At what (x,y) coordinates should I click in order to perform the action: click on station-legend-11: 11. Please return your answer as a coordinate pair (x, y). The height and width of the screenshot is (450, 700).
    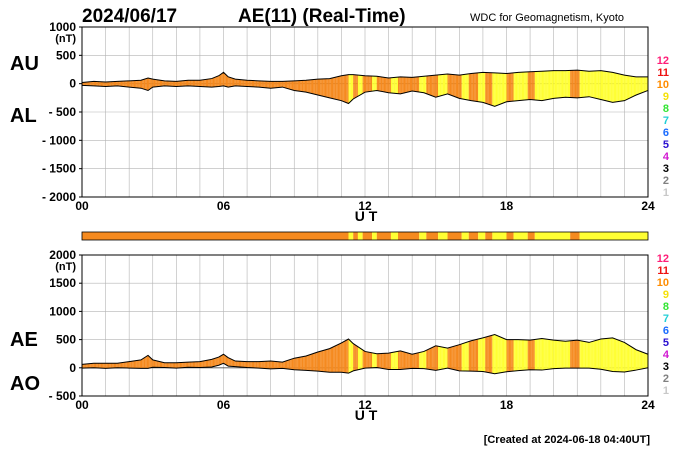
    Looking at the image, I should click on (663, 73).